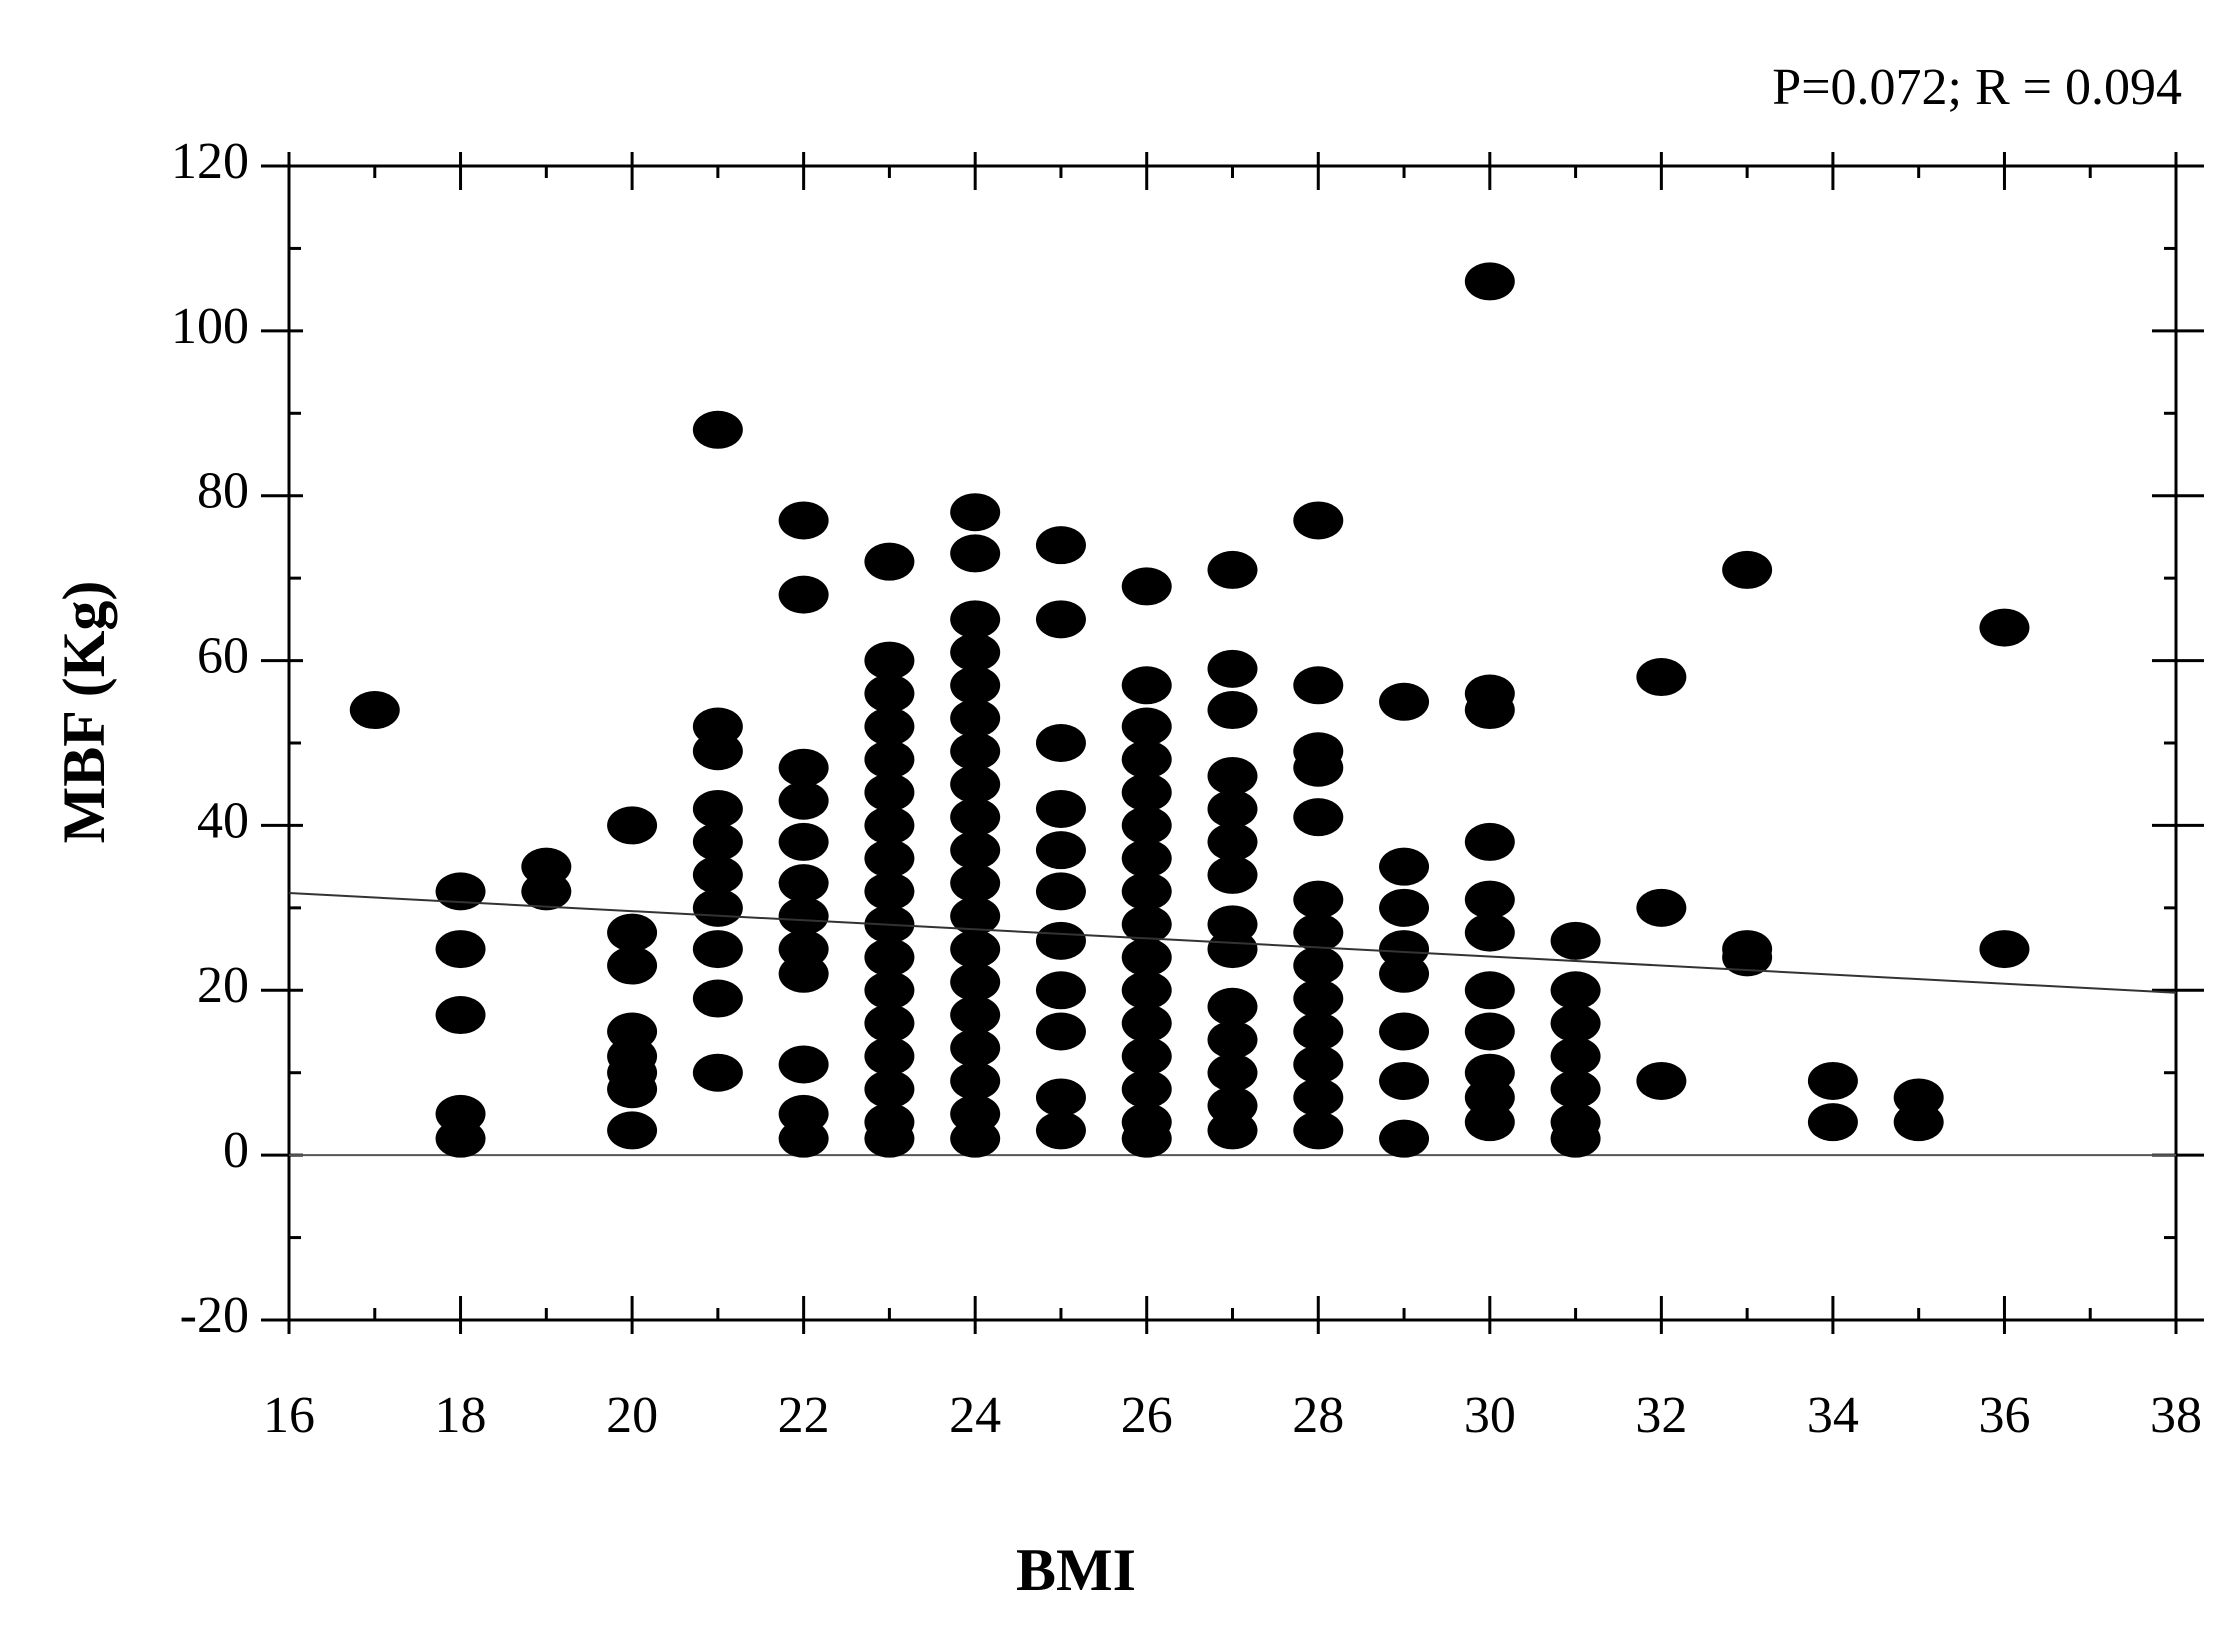 The image size is (2240, 1628). Describe the element at coordinates (804, 1415) in the screenshot. I see `x-tick-label: 22` at that location.